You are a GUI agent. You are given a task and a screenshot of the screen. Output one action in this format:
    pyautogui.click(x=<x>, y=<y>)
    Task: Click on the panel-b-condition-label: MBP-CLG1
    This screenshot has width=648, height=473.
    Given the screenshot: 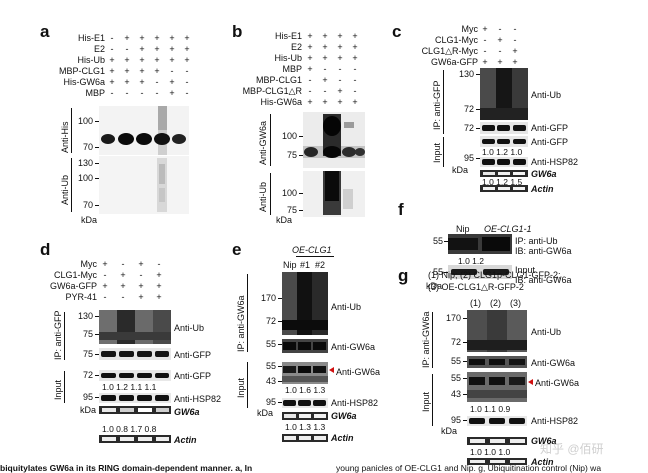 What is the action you would take?
    pyautogui.click(x=278, y=80)
    